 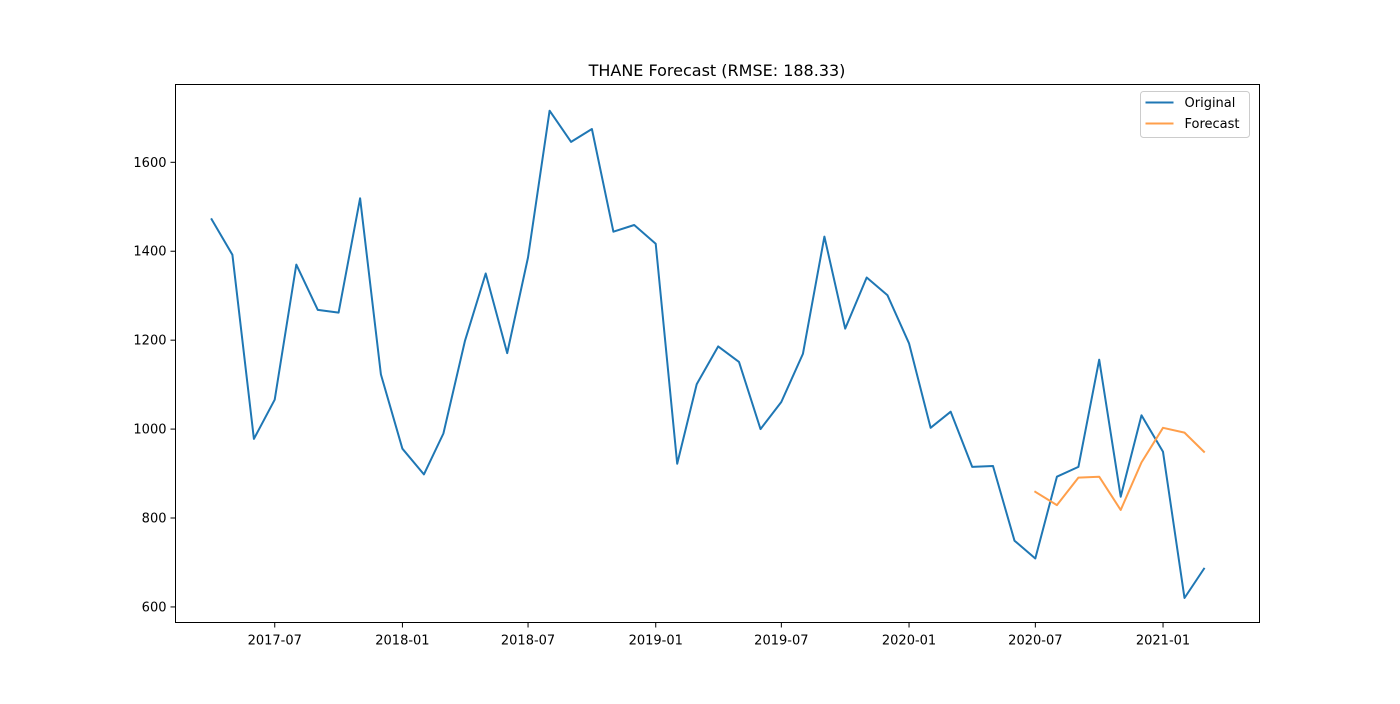 I want to click on y-tick-label: 1200, so click(x=149, y=341).